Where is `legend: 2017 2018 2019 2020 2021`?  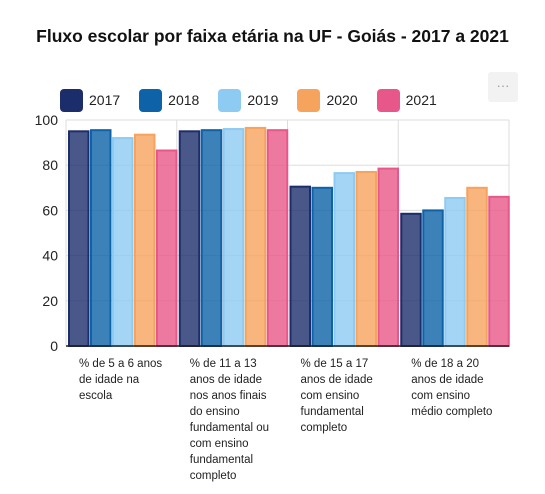 legend: 2017 2018 2019 2020 2021 is located at coordinates (258, 100).